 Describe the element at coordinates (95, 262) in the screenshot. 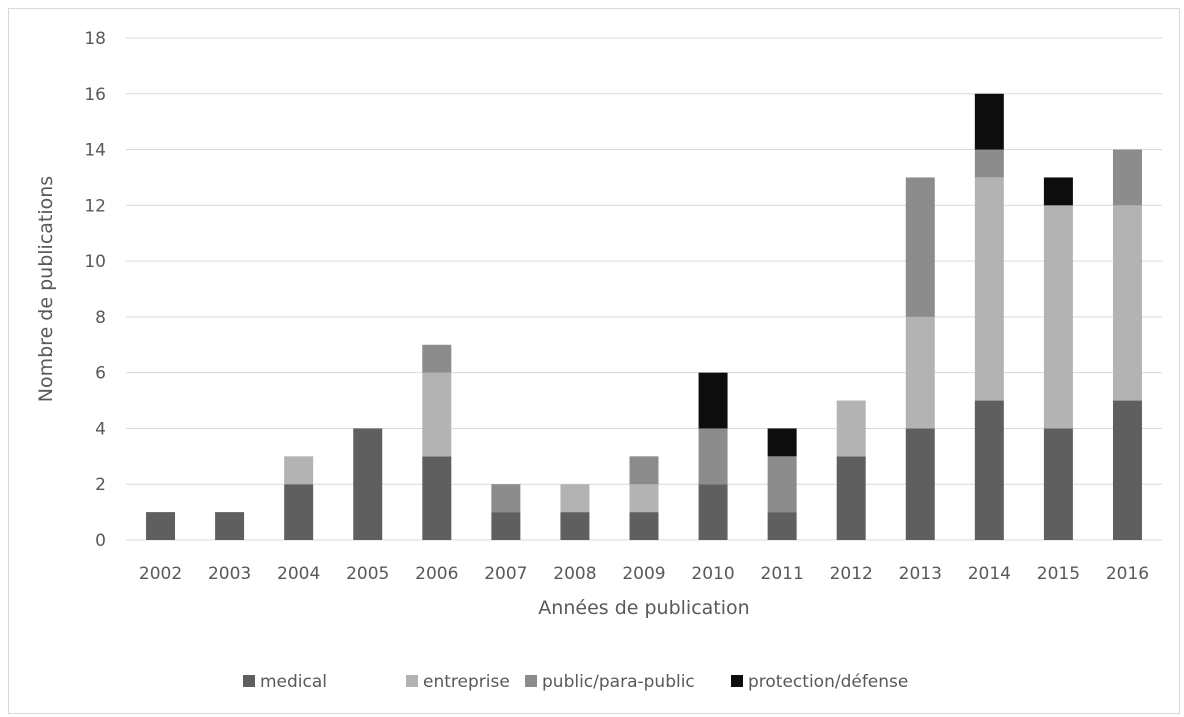

I see `y-tick-label: 10` at that location.